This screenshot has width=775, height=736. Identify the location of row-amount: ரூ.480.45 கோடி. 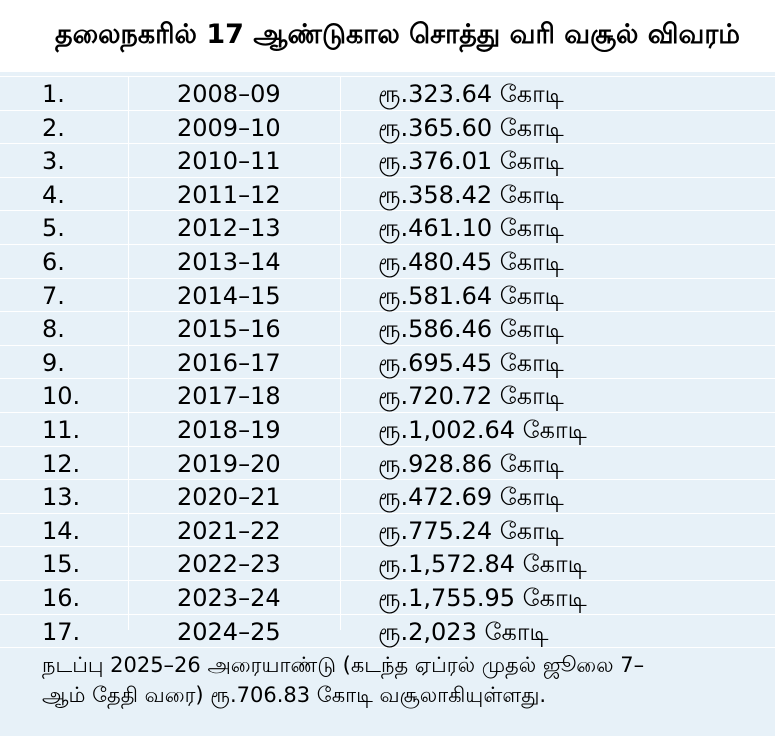
(471, 261).